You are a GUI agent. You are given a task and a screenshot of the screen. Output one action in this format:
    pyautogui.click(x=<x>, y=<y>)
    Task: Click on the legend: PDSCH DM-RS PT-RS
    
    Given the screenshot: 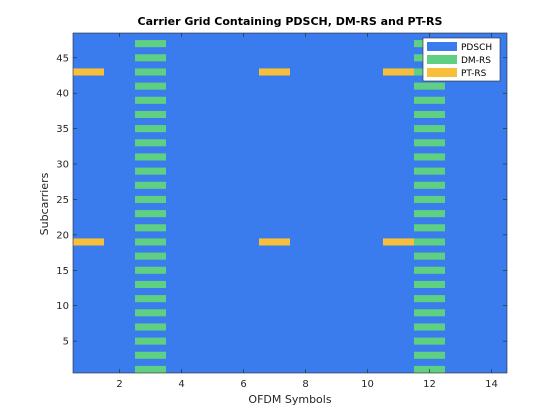 What is the action you would take?
    pyautogui.click(x=461, y=59)
    